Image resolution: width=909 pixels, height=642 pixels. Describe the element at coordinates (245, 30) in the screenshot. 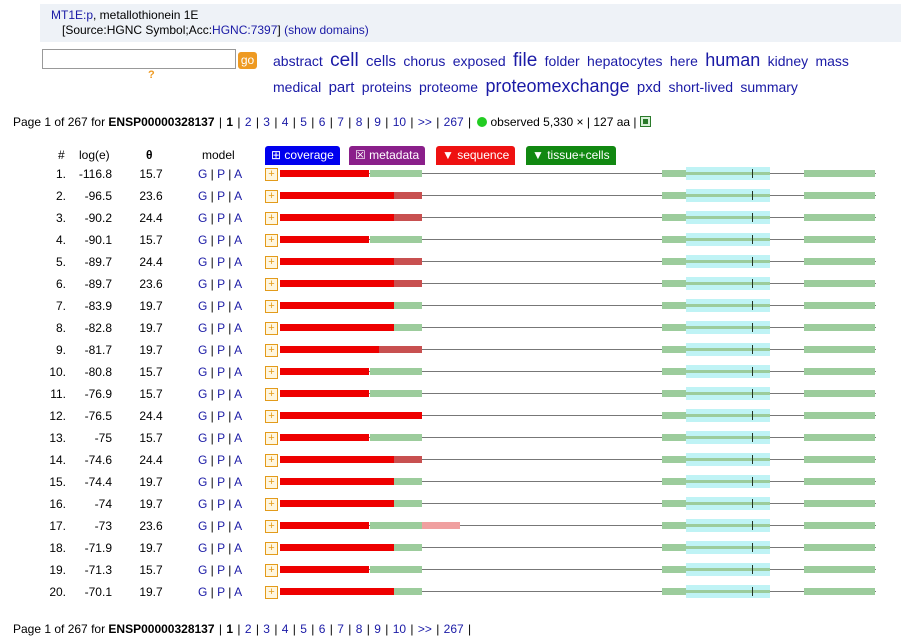

I see `hgnc-link: HGNC:7397` at that location.